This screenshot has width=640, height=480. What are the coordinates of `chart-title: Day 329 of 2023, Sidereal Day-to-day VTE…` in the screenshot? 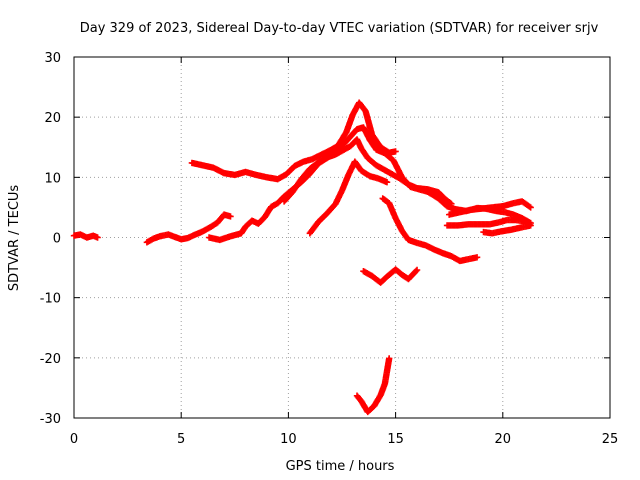 It's located at (339, 28).